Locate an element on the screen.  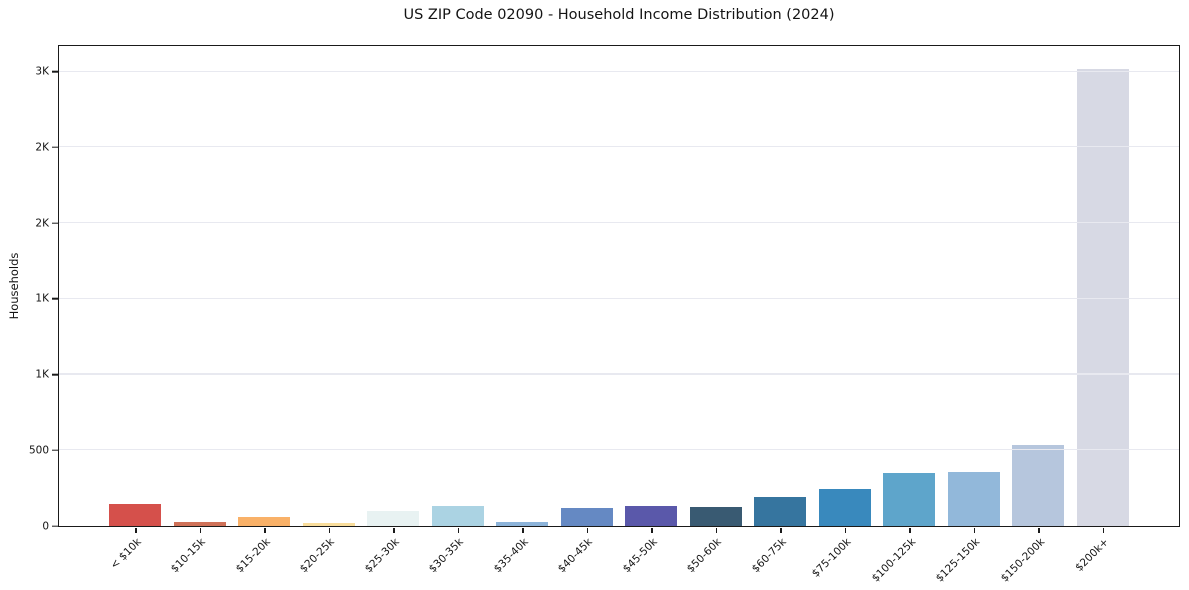
x-tick-label: $200k+ is located at coordinates (1092, 555).